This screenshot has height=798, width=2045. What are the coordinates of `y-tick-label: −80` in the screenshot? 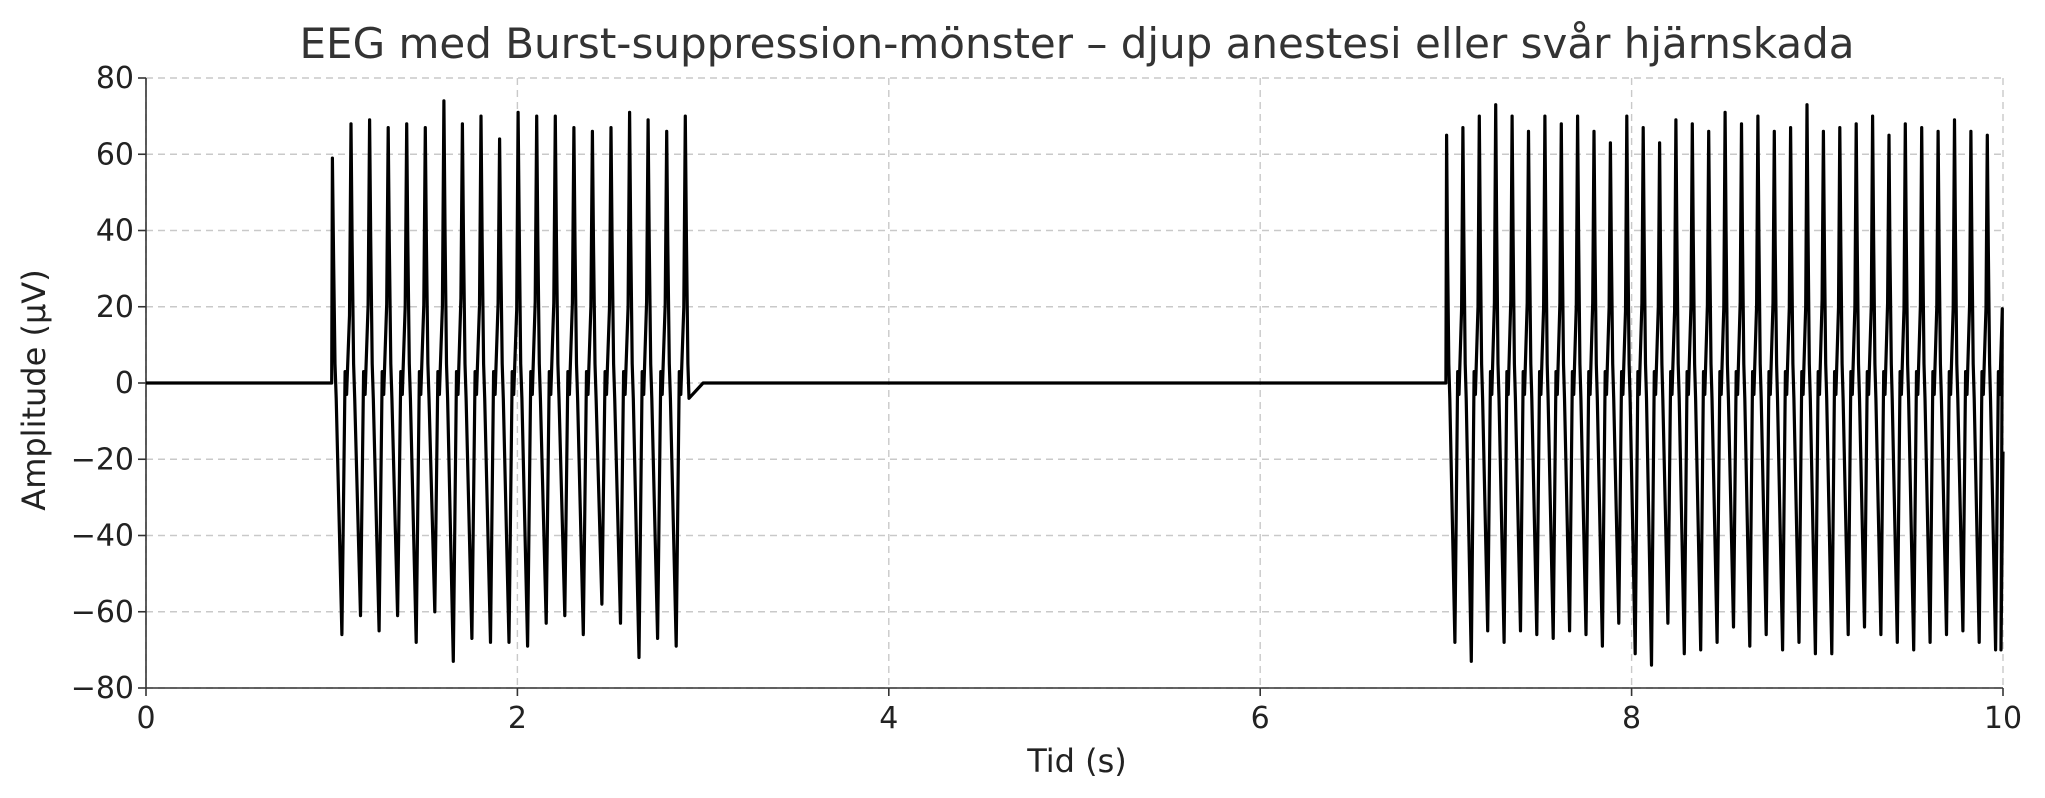 It's located at (102, 688).